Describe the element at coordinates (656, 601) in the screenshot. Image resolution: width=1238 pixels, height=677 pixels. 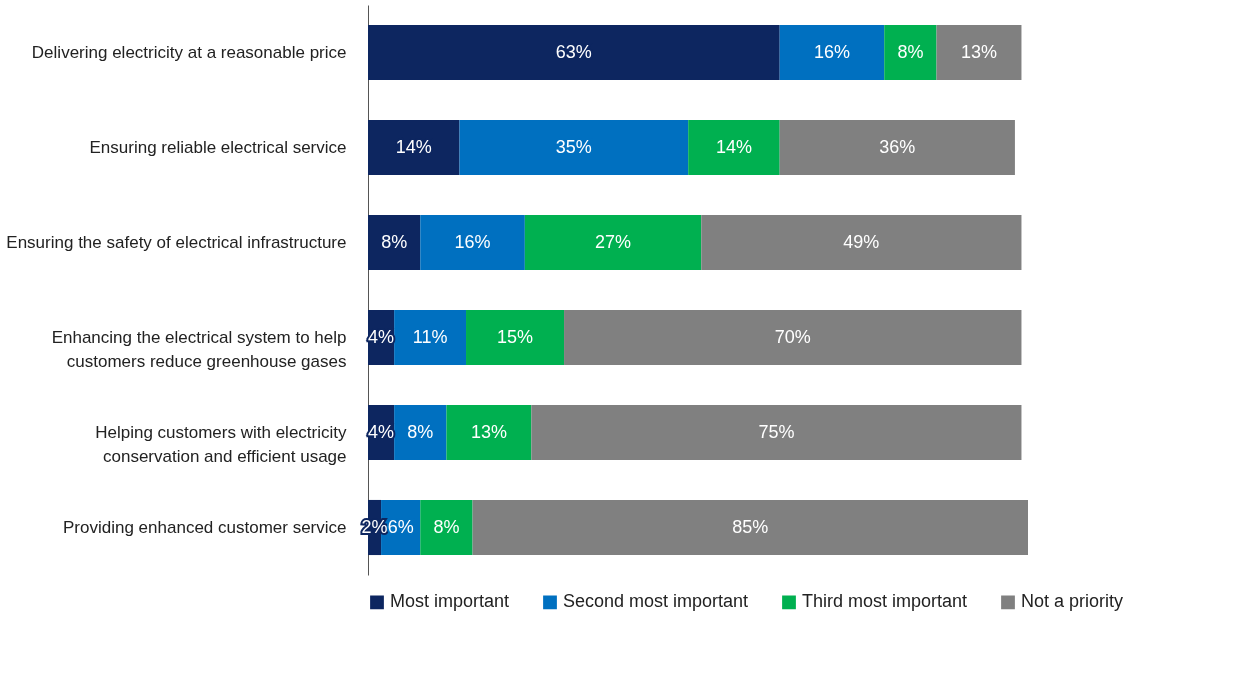
I see `legend-label: Second most important` at that location.